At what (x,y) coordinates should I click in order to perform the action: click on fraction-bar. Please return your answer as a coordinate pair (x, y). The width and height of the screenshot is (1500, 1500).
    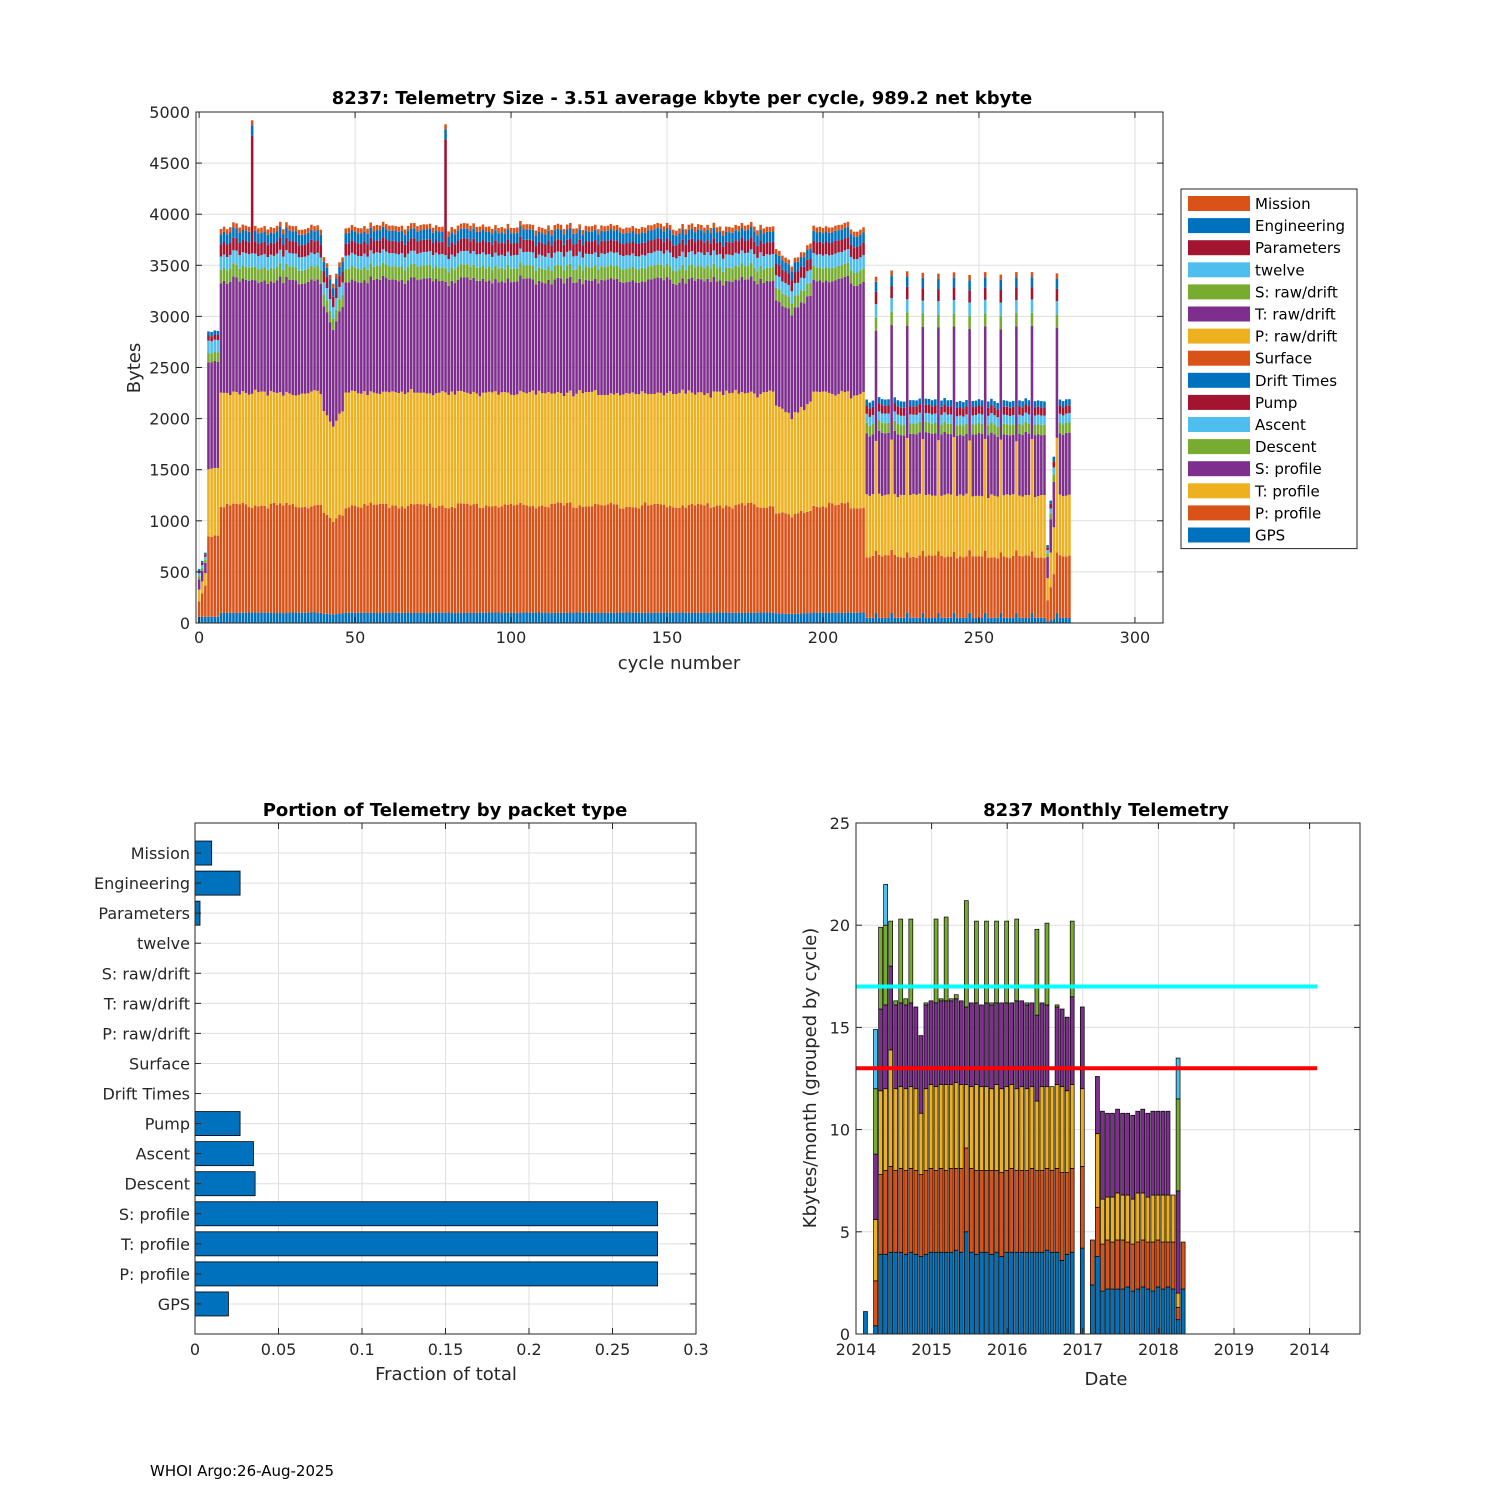
    Looking at the image, I should click on (217, 1124).